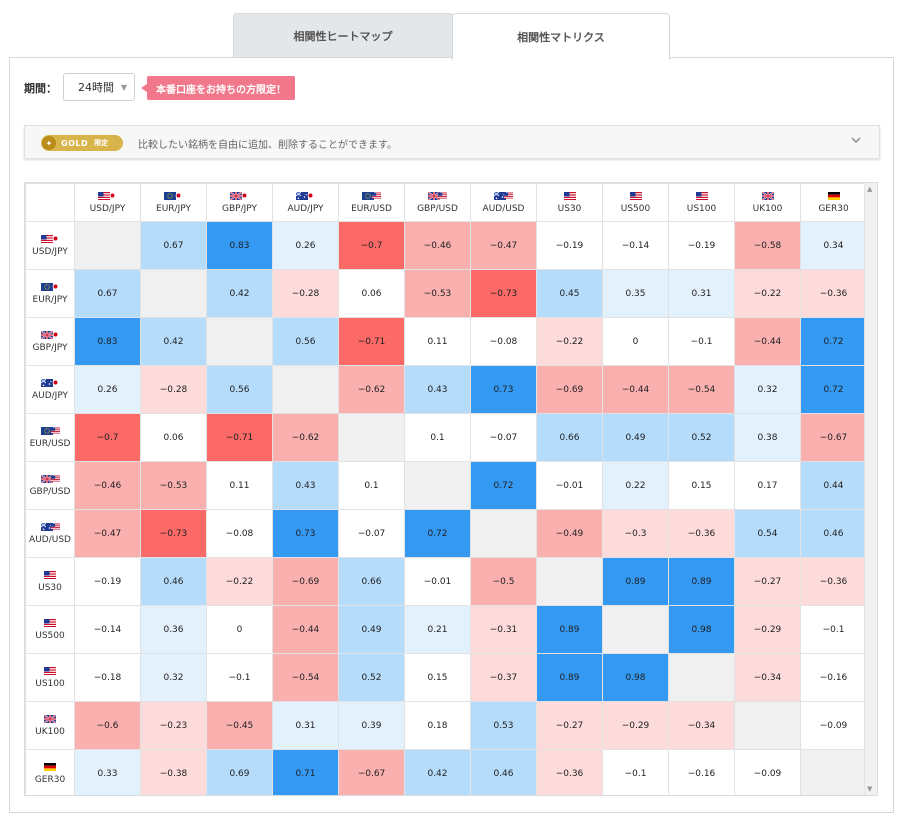 The height and width of the screenshot is (822, 911). What do you see at coordinates (50, 533) in the screenshot?
I see `row-header-aud-usd: AUD/USD` at bounding box center [50, 533].